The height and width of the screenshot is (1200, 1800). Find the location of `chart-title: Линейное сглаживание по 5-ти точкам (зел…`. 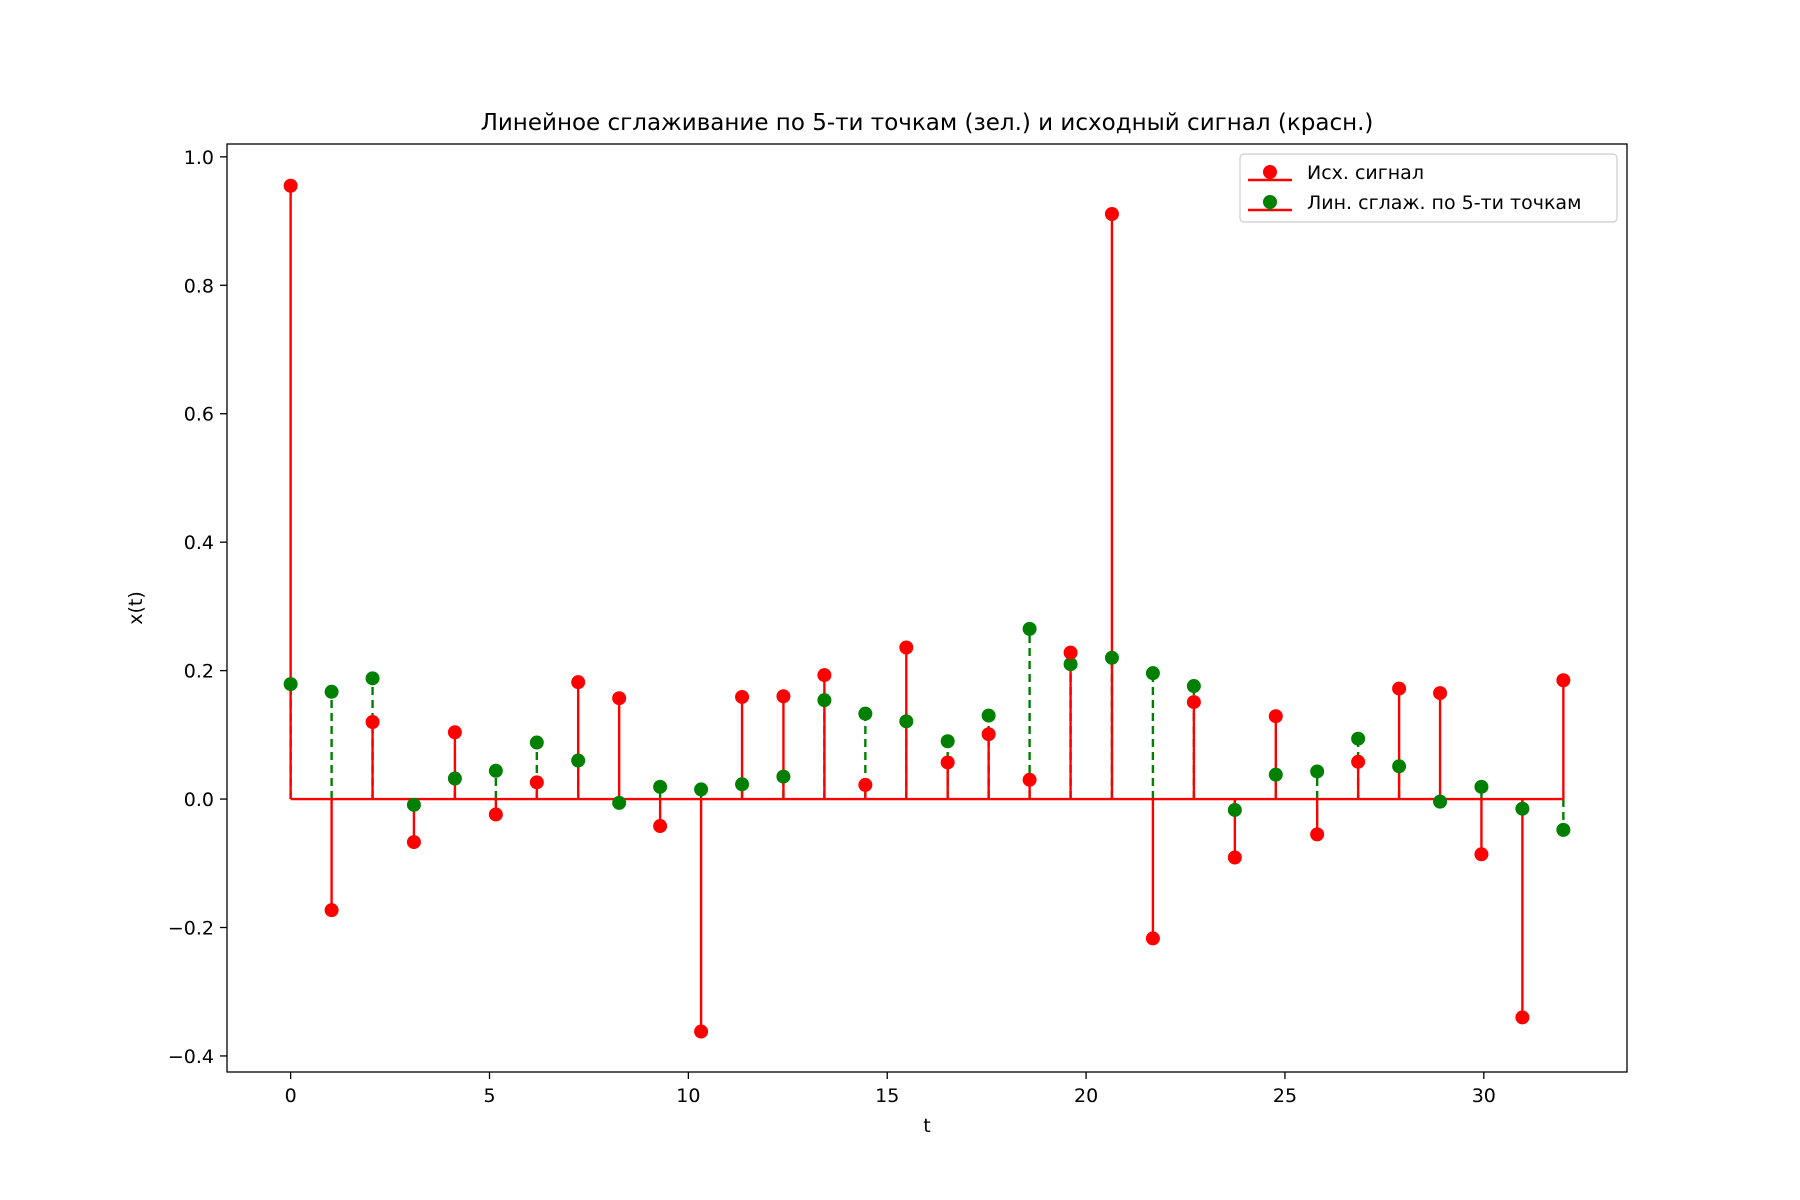

chart-title: Линейное сглаживание по 5-ти точкам (зел… is located at coordinates (927, 123).